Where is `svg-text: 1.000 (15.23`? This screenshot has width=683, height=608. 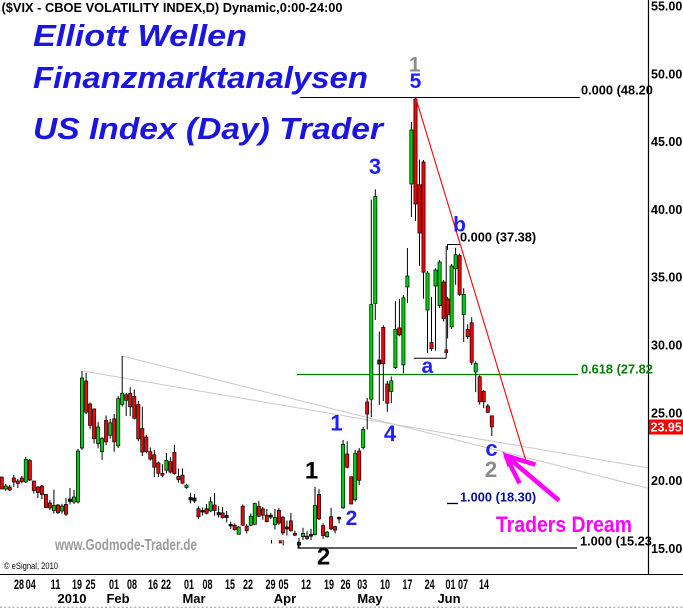
svg-text: 1.000 (15.23 is located at coordinates (616, 541).